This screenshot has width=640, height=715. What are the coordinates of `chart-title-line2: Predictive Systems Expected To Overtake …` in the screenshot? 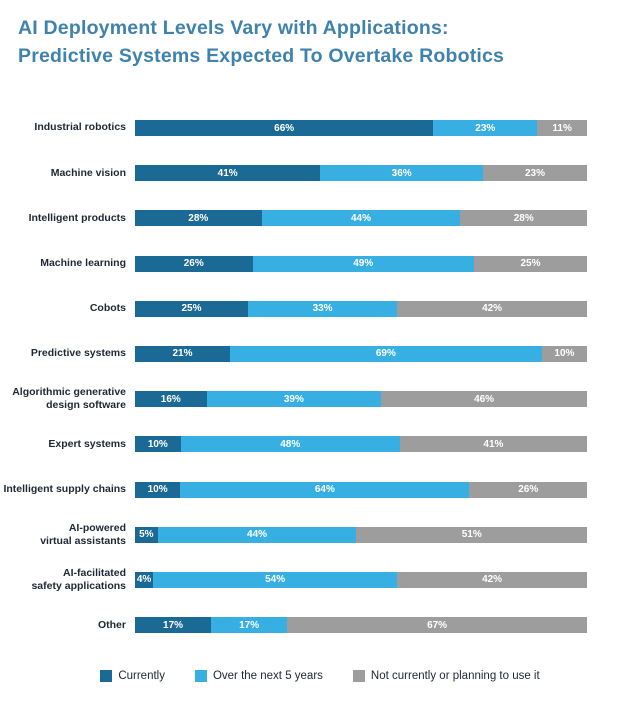 It's located at (261, 56).